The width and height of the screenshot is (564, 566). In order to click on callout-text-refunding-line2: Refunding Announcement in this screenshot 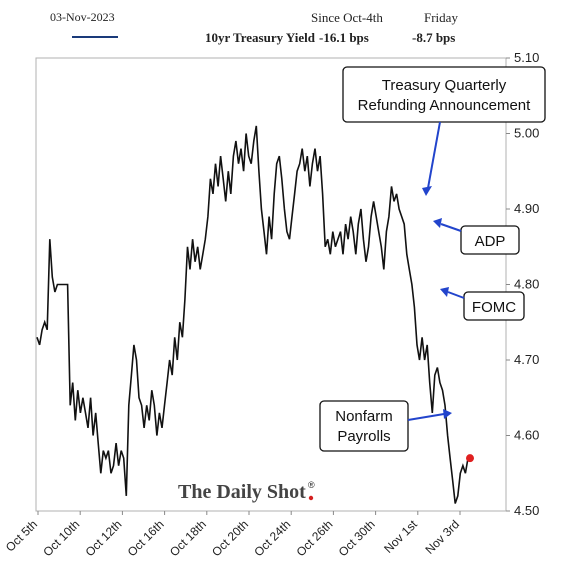, I will do `click(444, 105)`.